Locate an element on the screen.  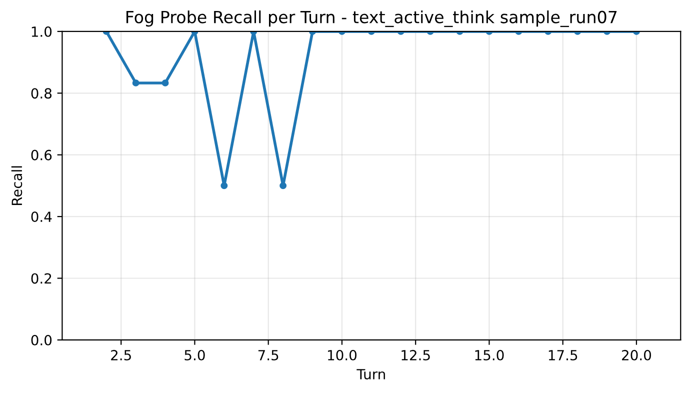
x-tick-label: 12.5 is located at coordinates (416, 355).